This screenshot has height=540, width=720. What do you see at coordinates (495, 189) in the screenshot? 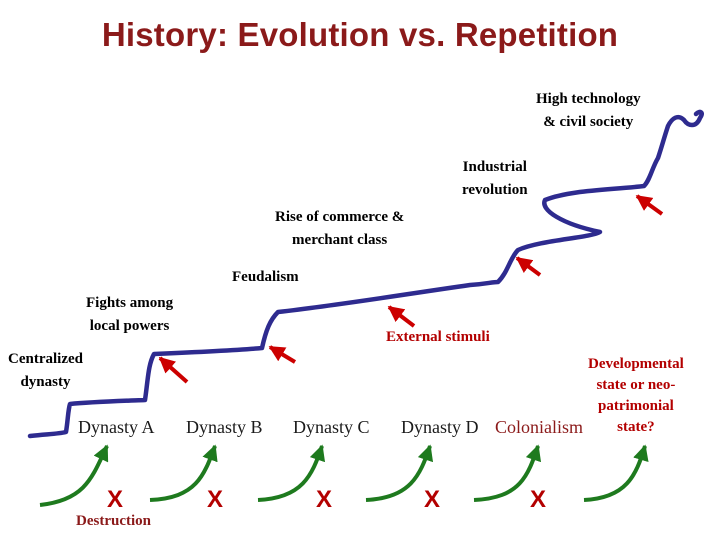
I see `stage-label-line: revolution` at bounding box center [495, 189].